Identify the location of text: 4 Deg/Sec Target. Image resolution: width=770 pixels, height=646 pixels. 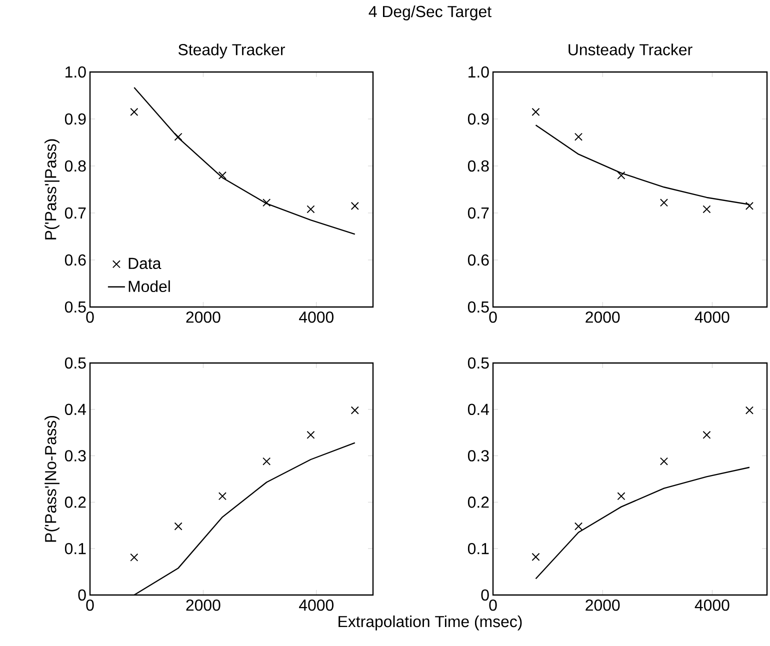
(430, 13).